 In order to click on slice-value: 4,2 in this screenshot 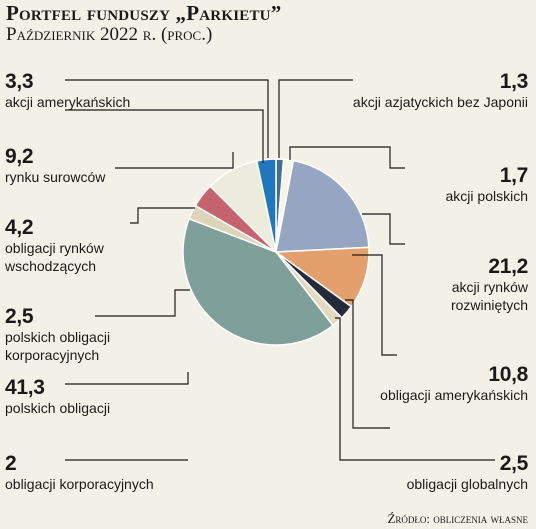, I will do `click(19, 227)`.